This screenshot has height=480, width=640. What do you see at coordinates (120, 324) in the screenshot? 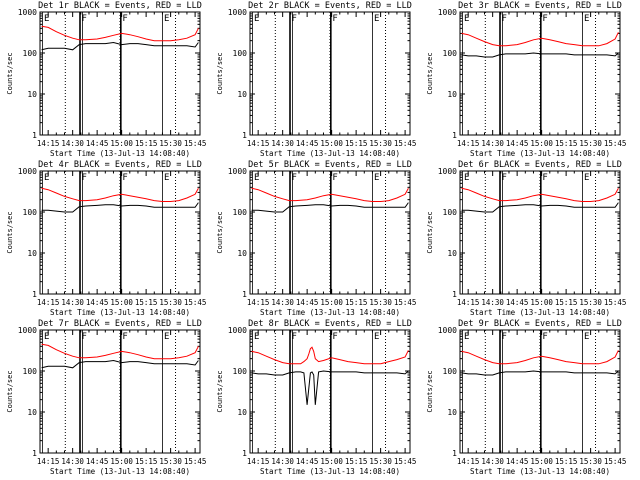
I see `panel-title: Det 7r BLACK = Events, RED = LLD` at bounding box center [120, 324].